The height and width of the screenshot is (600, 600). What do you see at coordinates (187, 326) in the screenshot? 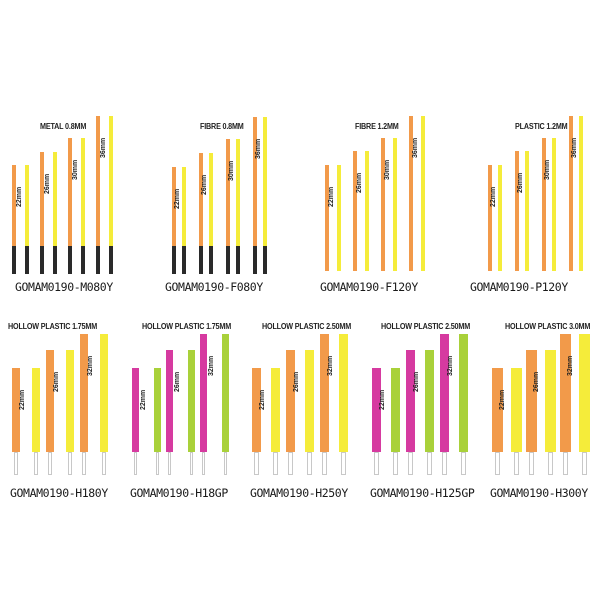
I see `panel-title: HOLLOW PLASTIC 1.75MM` at bounding box center [187, 326].